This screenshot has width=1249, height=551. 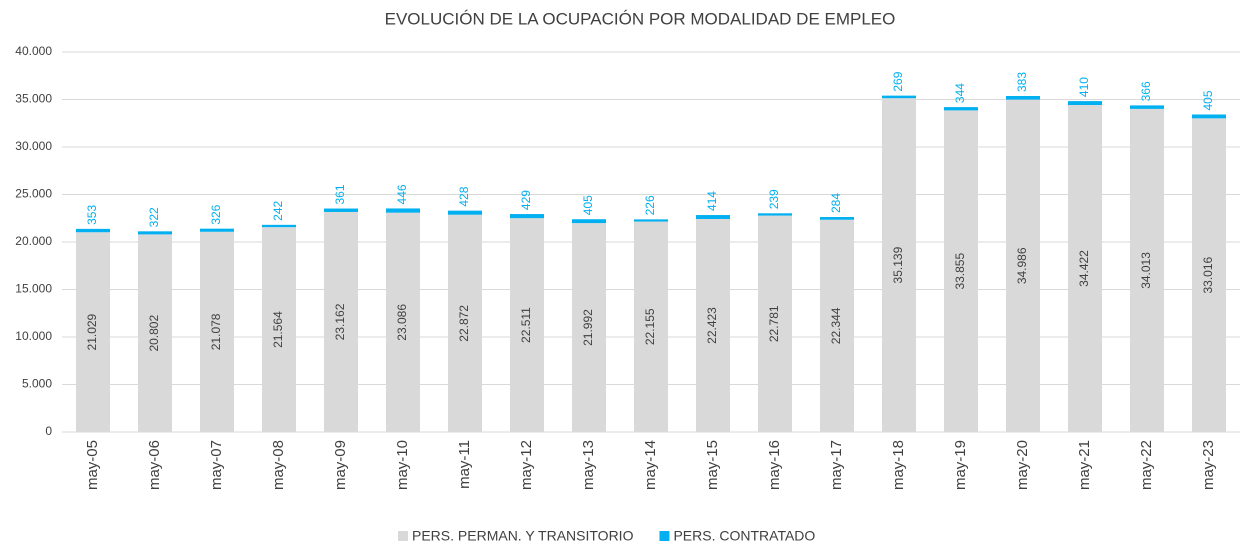 What do you see at coordinates (712, 201) in the screenshot?
I see `data-label: 414` at bounding box center [712, 201].